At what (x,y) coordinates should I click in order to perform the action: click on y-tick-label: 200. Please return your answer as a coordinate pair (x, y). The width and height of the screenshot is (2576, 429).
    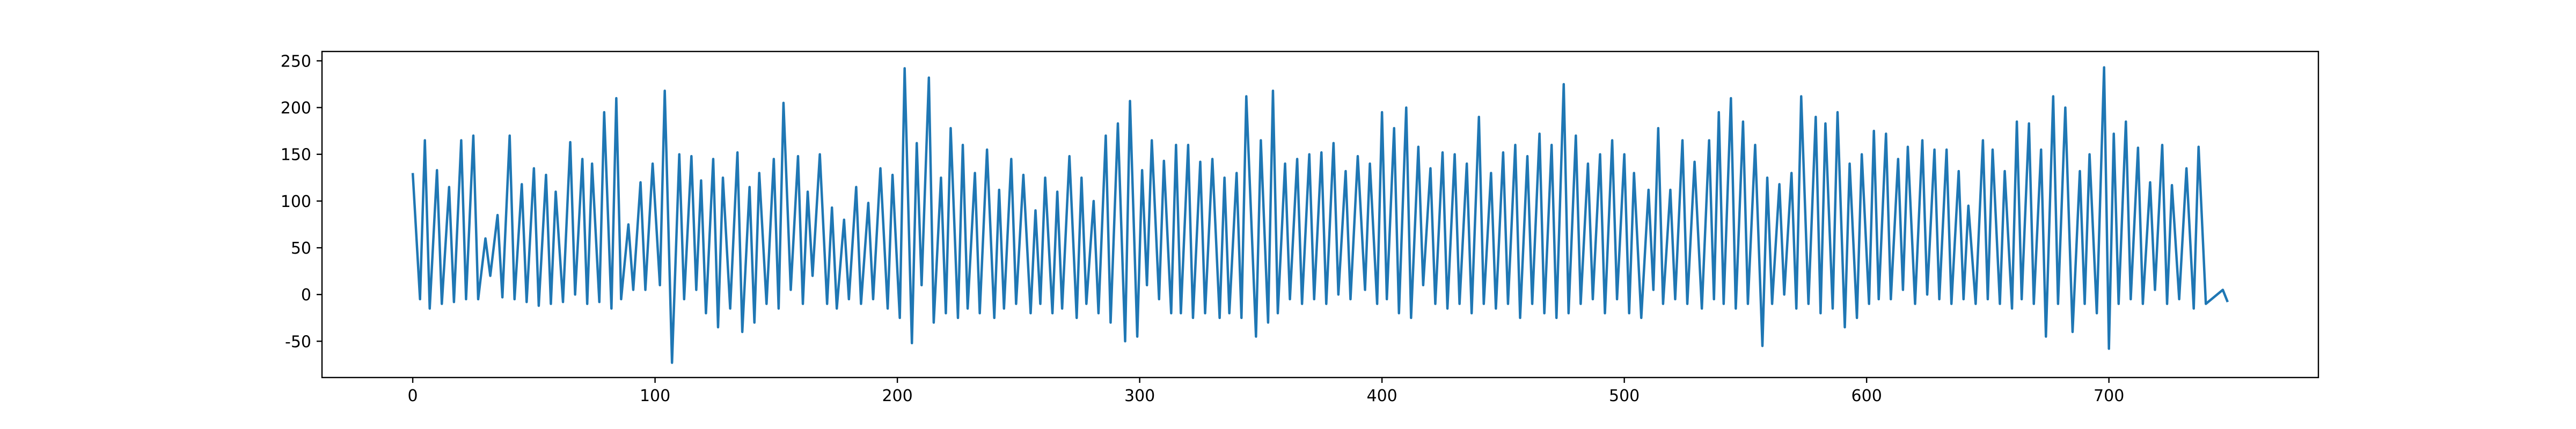
    Looking at the image, I should click on (296, 108).